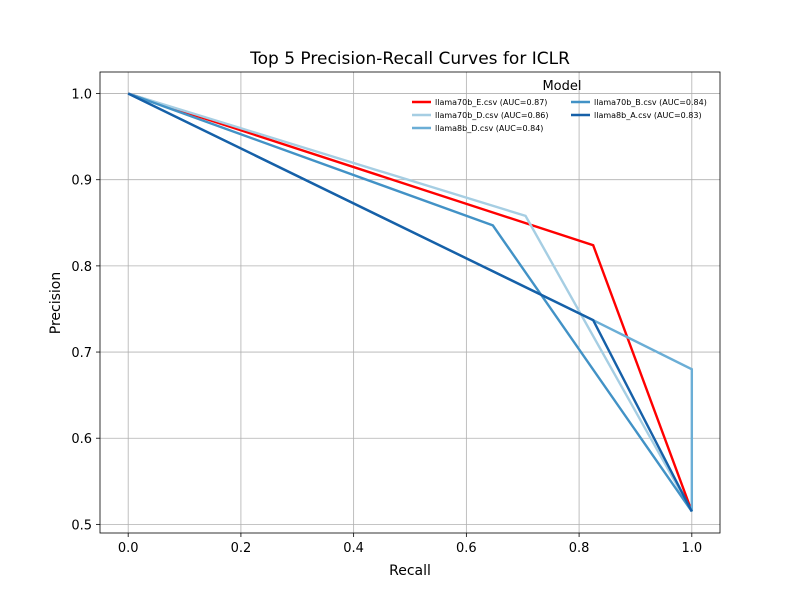 The height and width of the screenshot is (600, 800). Describe the element at coordinates (85, 310) in the screenshot. I see `y-axis-ticks: 0.5 0.6 0.7 0.8 0.9 1.0` at that location.